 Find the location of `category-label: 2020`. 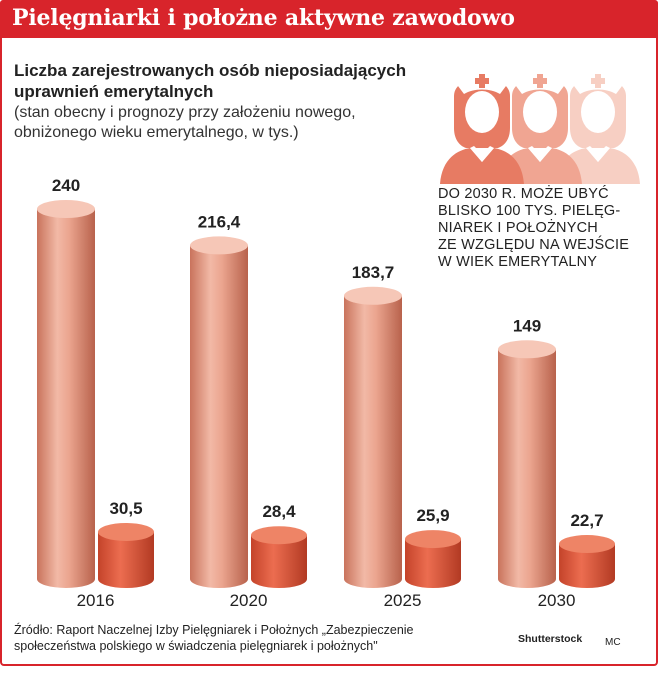

category-label: 2020 is located at coordinates (249, 600).